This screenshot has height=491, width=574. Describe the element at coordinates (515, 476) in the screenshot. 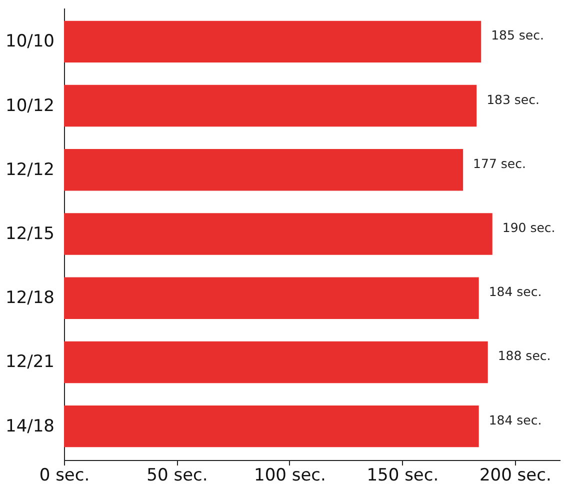

I see `x-tick-label: 200 sec.` at that location.